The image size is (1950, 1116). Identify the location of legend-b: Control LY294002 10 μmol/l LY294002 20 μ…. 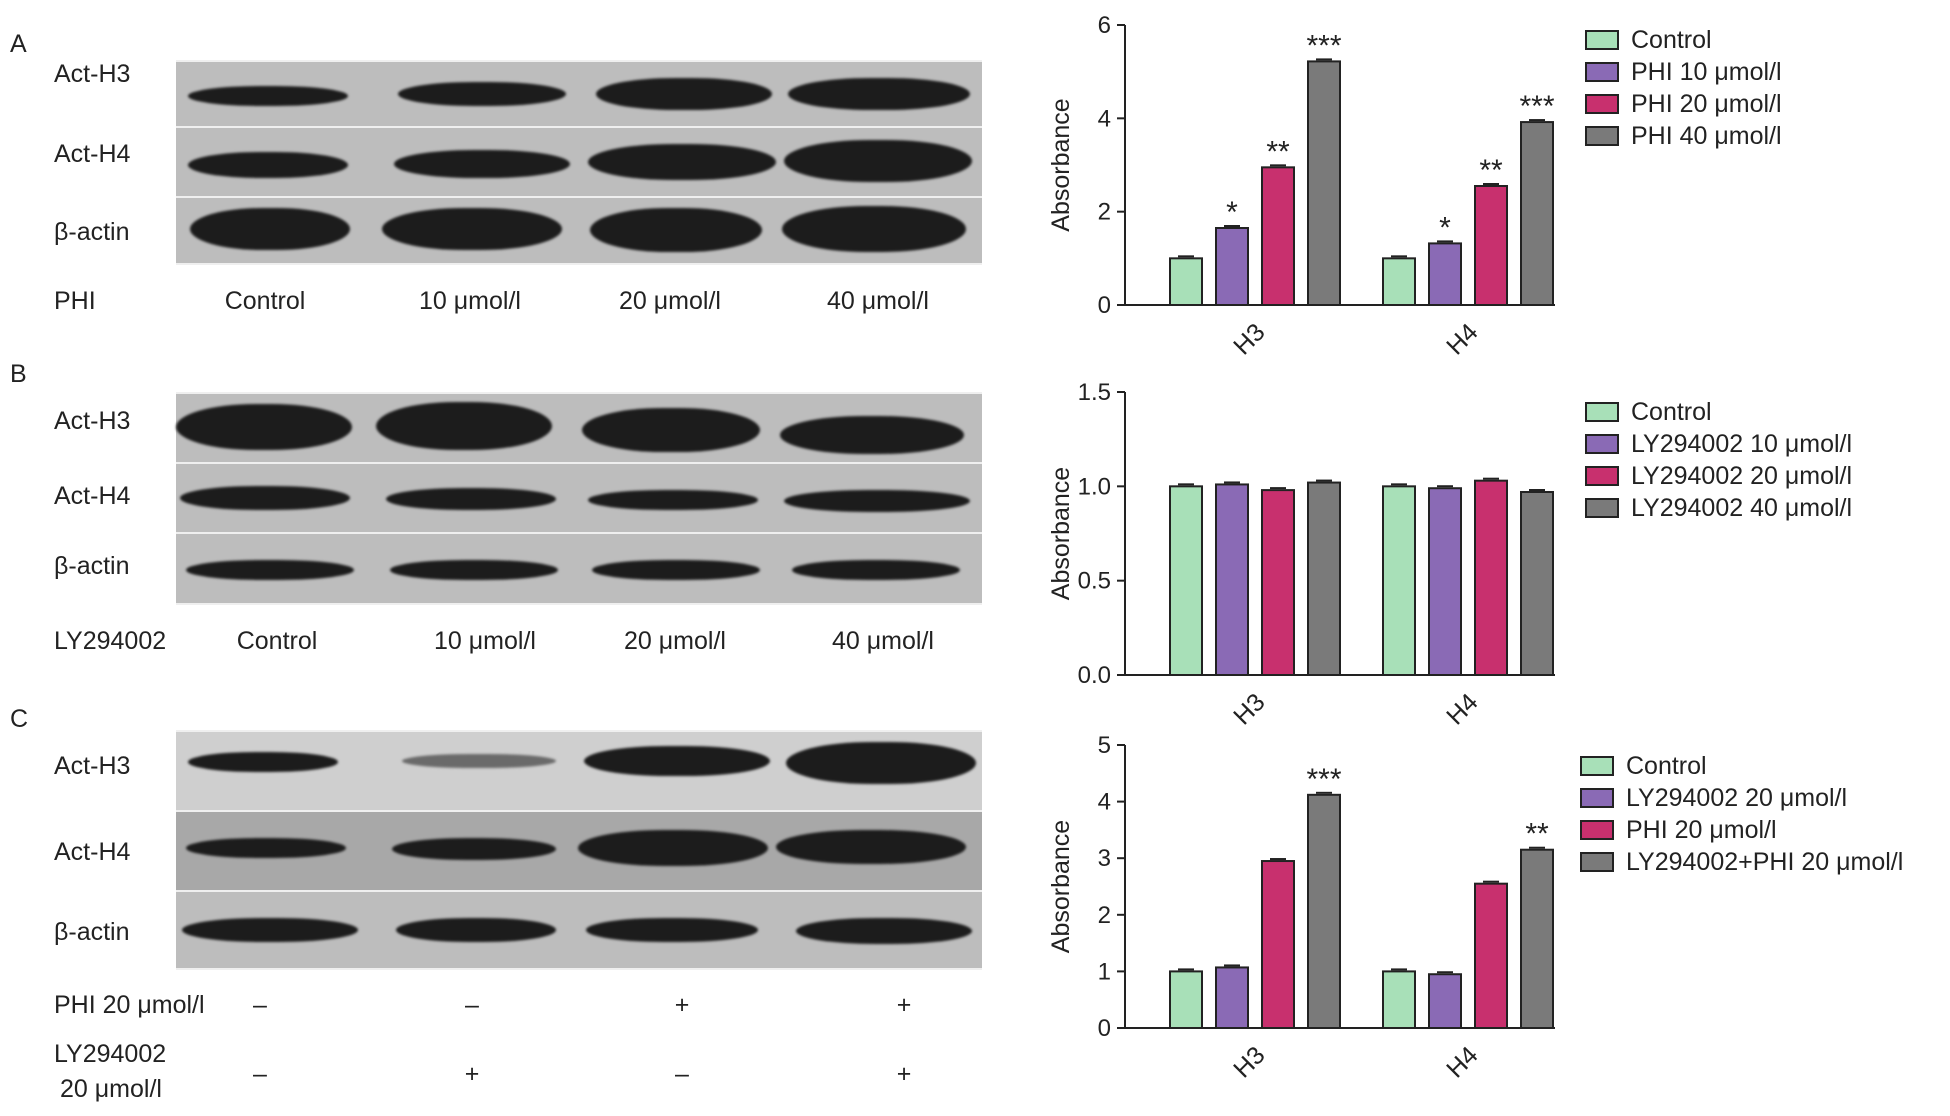
(1718, 460).